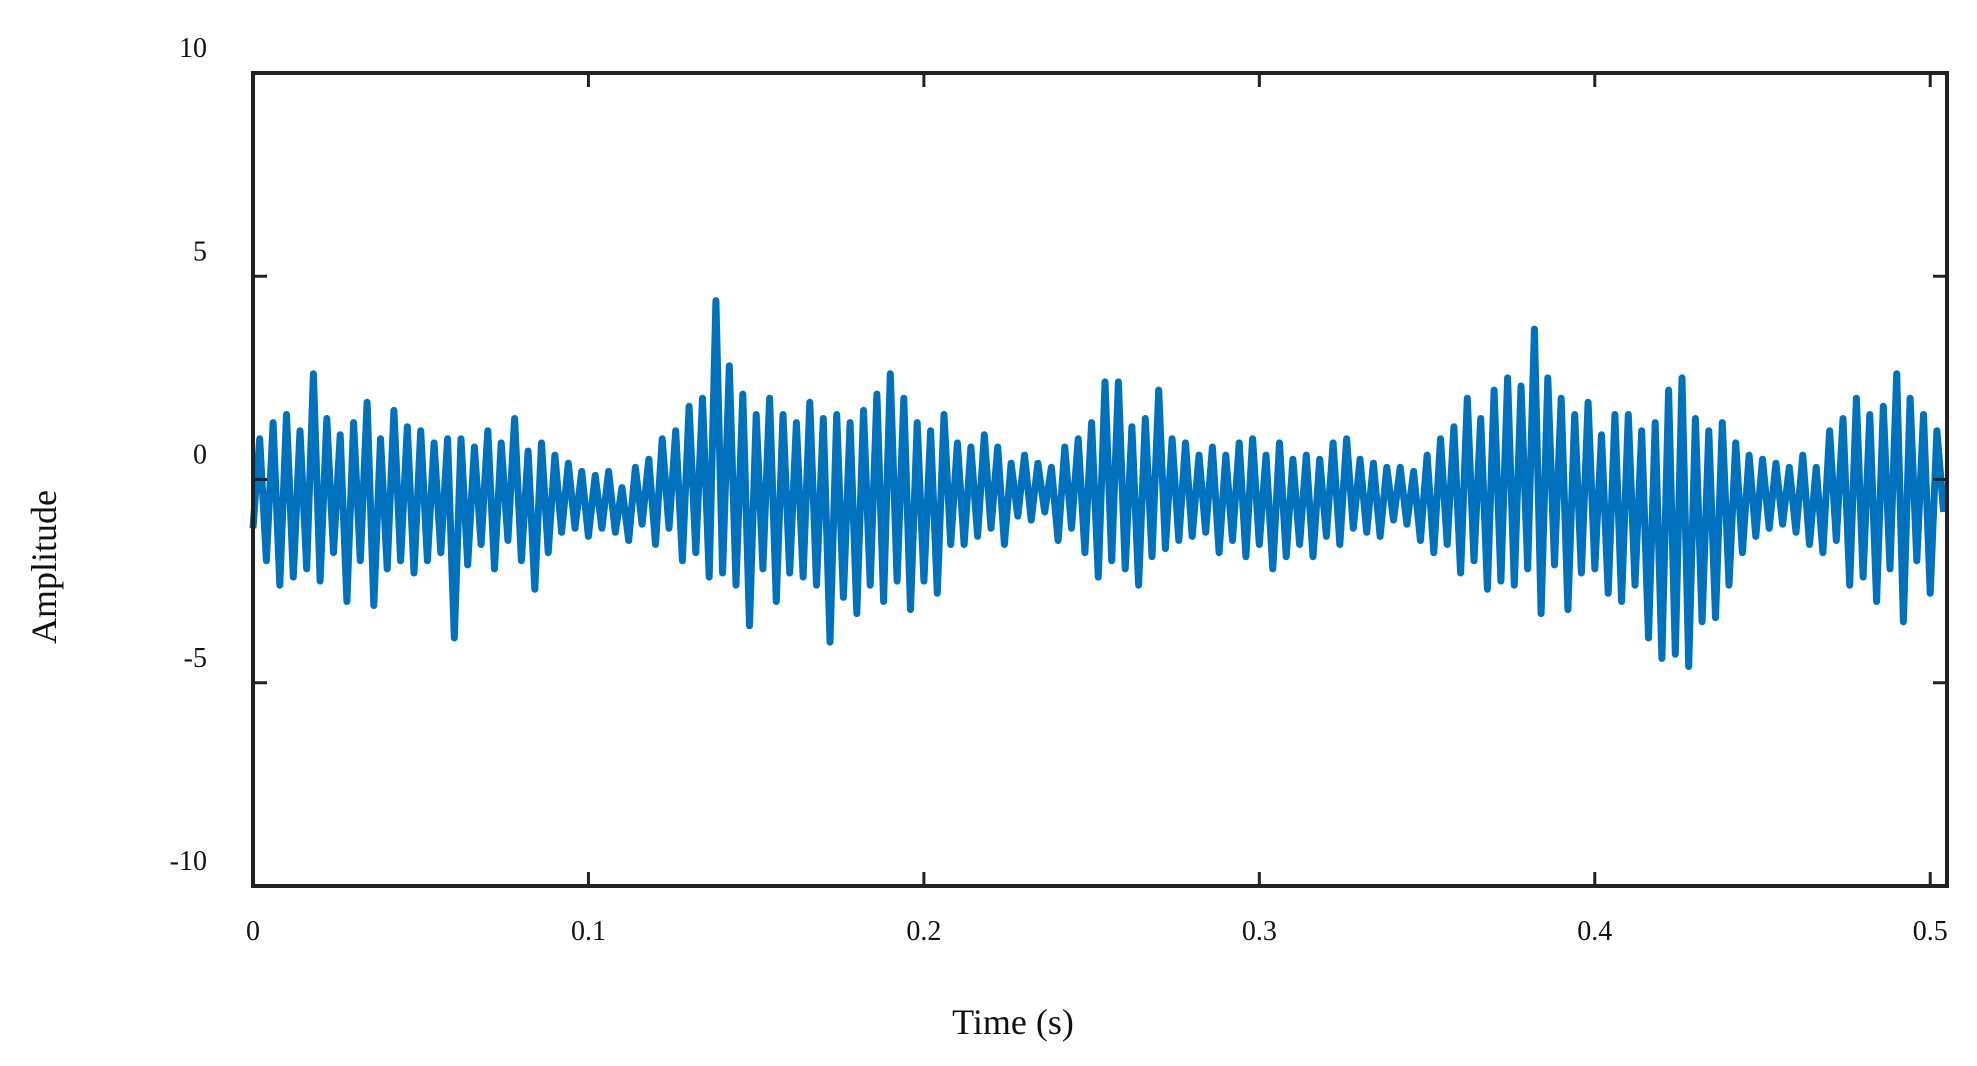 This screenshot has height=1066, width=1977. Describe the element at coordinates (253, 931) in the screenshot. I see `x-tick-label-0: 0` at that location.